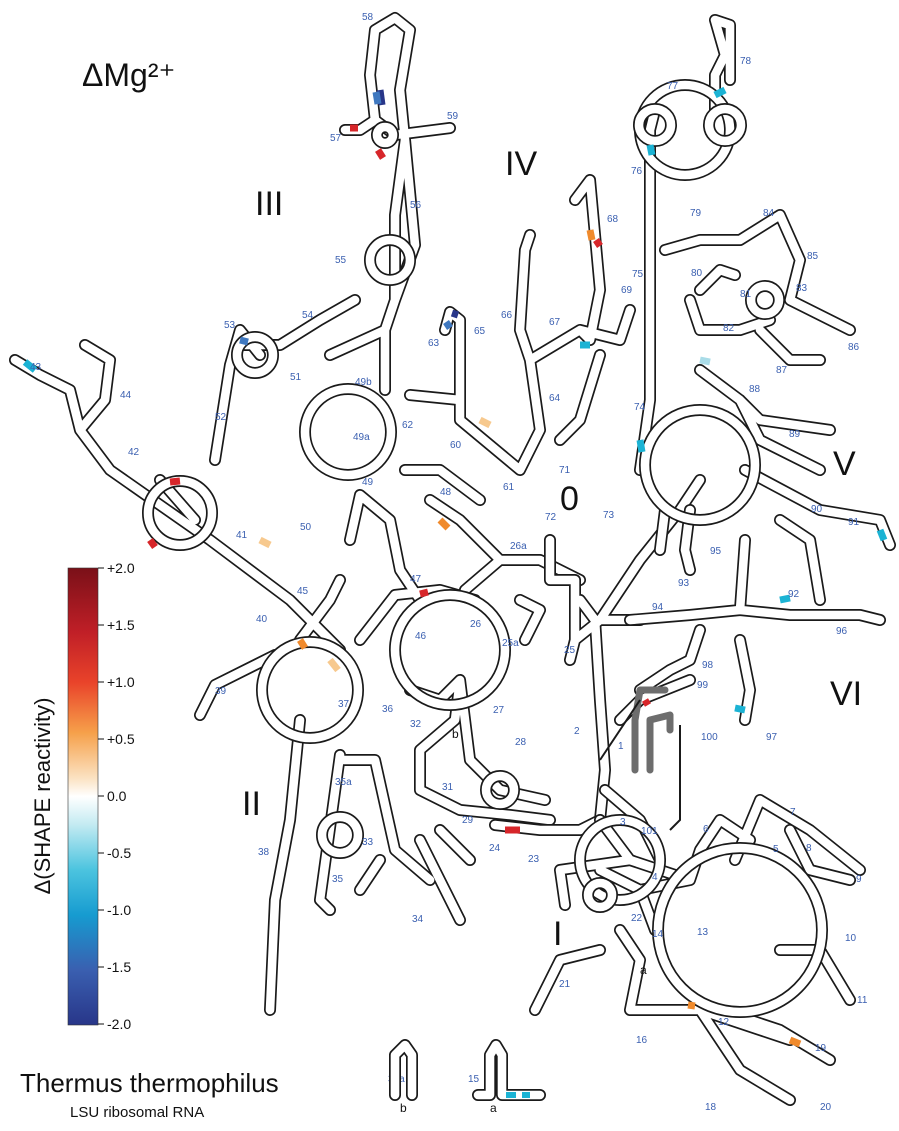 The image size is (899, 1131). What do you see at coordinates (262, 619) in the screenshot?
I see `helix-label-40: 40` at bounding box center [262, 619].